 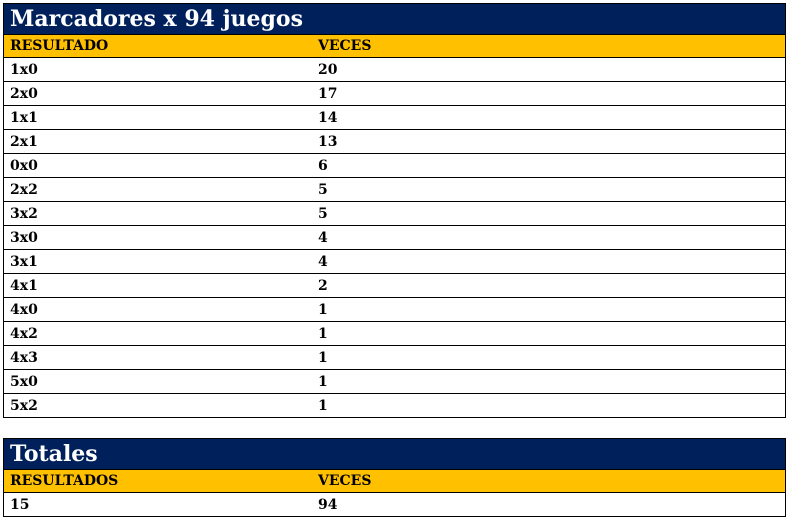 I want to click on resultado-cell: 2x1, so click(x=24, y=142).